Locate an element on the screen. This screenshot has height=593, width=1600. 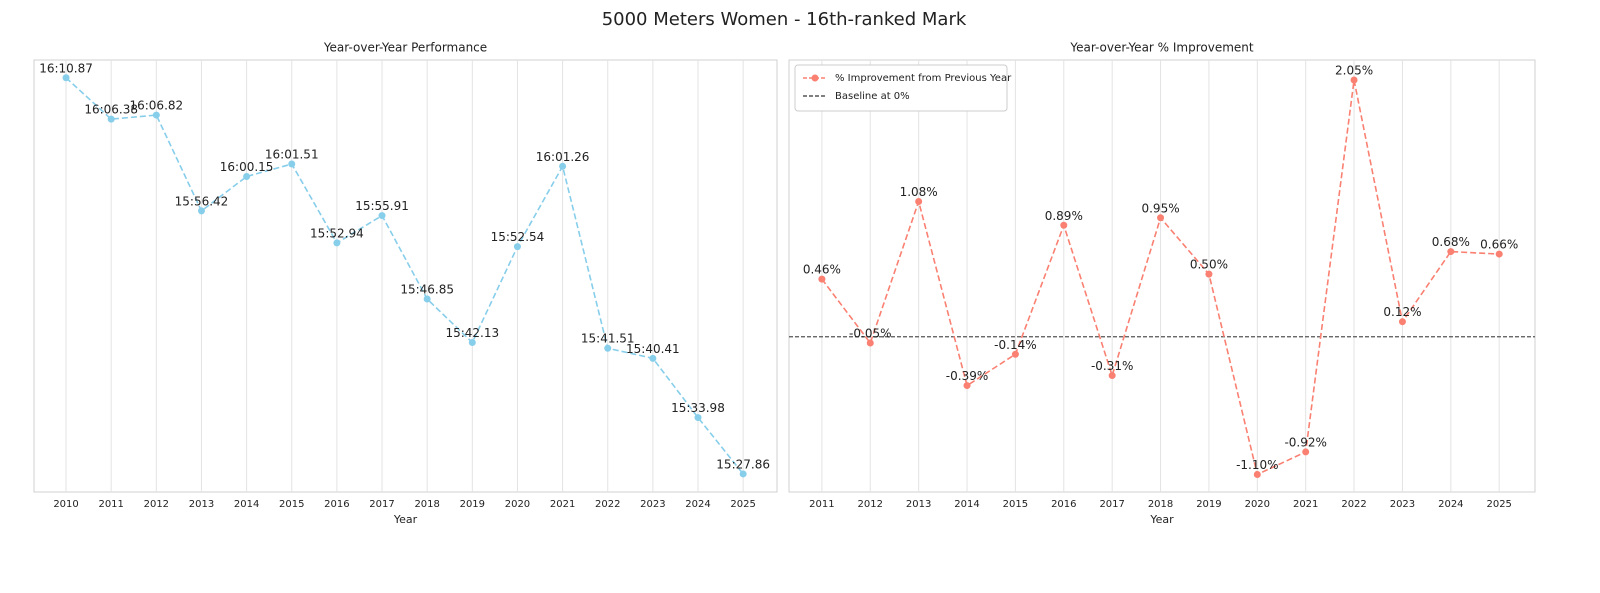
data-label: -0.39% is located at coordinates (967, 376).